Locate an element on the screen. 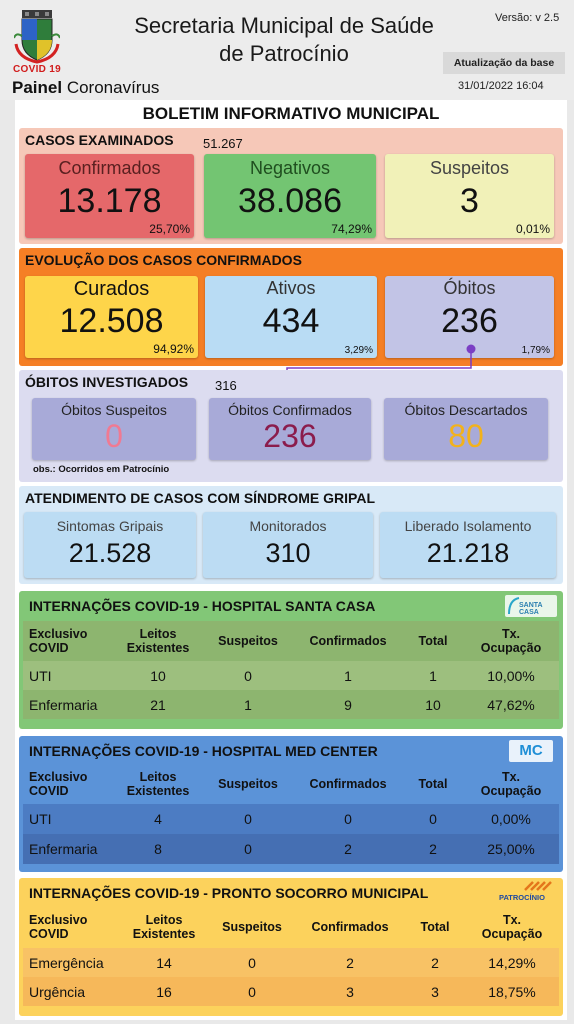 The image size is (574, 1024). card-label: Óbitos Confirmados is located at coordinates (290, 410).